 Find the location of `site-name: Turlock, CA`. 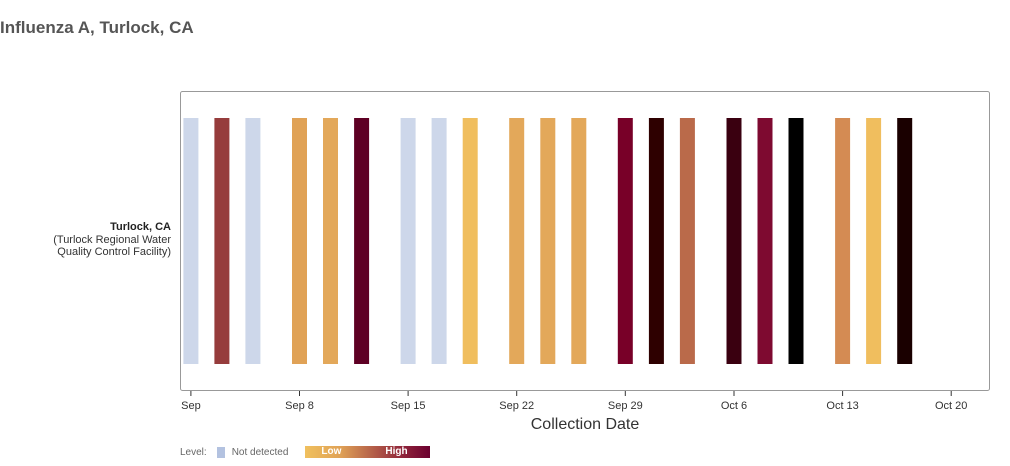

site-name: Turlock, CA is located at coordinates (140, 227).